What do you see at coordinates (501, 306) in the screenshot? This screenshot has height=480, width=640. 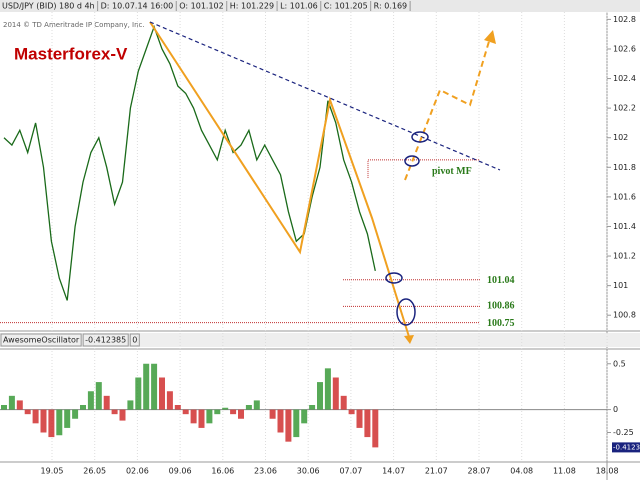 I see `level-label: 100.86` at bounding box center [501, 306].